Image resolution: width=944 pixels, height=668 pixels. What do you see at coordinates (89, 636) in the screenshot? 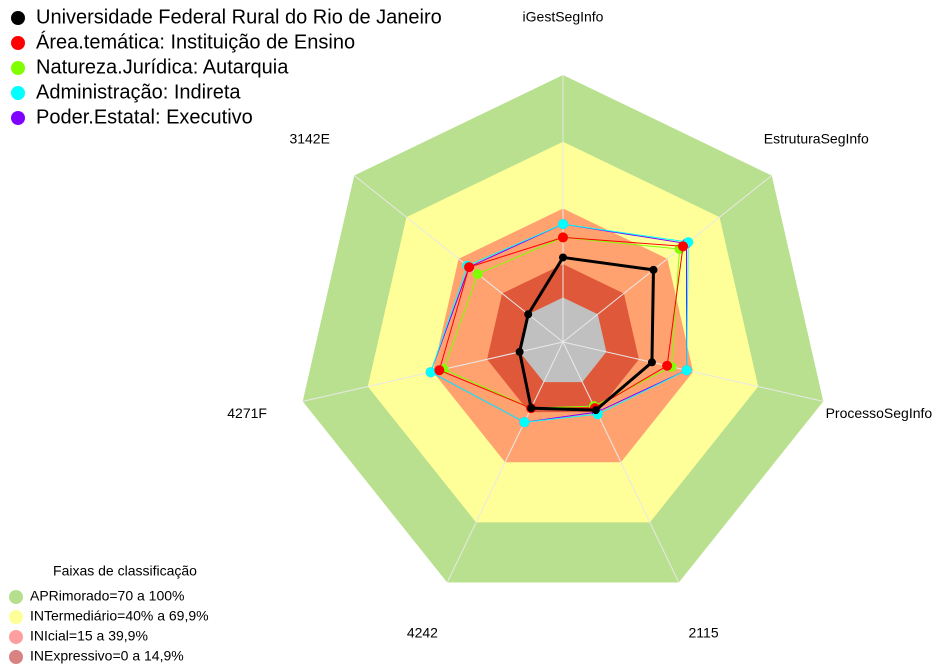
I see `band-legend-label: INIcial=15 a 39,9%` at bounding box center [89, 636].